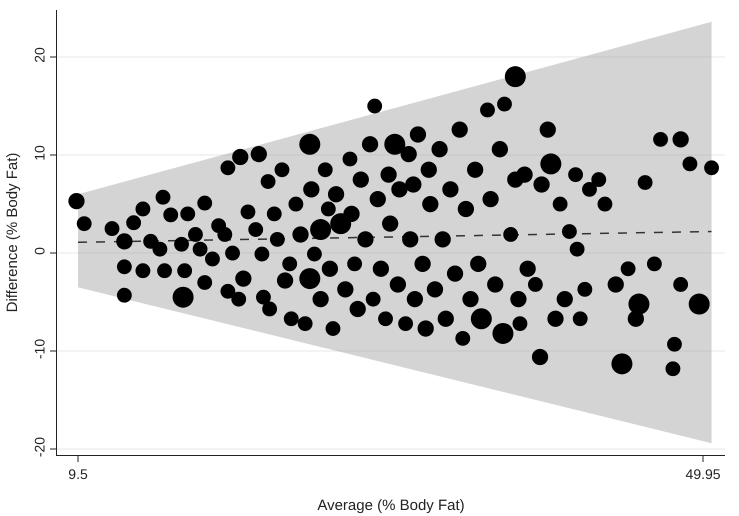 The image size is (739, 516). I want to click on y-tick-label: -10, so click(39, 349).